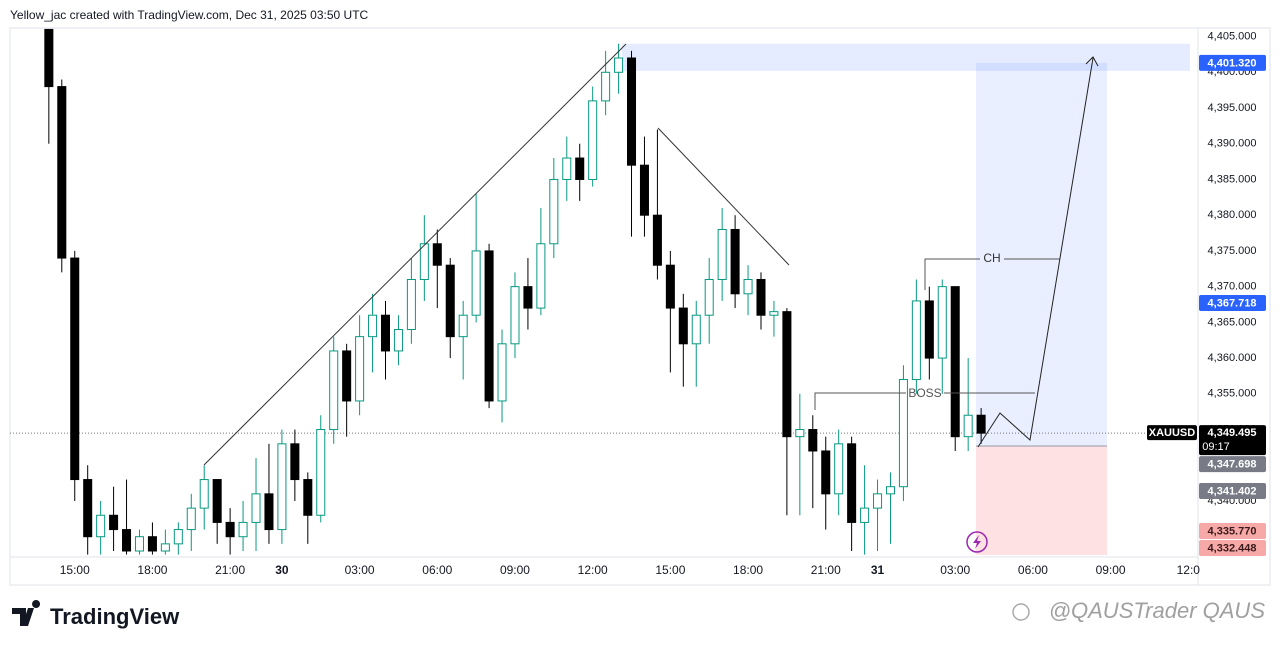 Image resolution: width=1280 pixels, height=650 pixels. Describe the element at coordinates (1232, 144) in the screenshot. I see `y-tick-label: 4,390.000` at that location.